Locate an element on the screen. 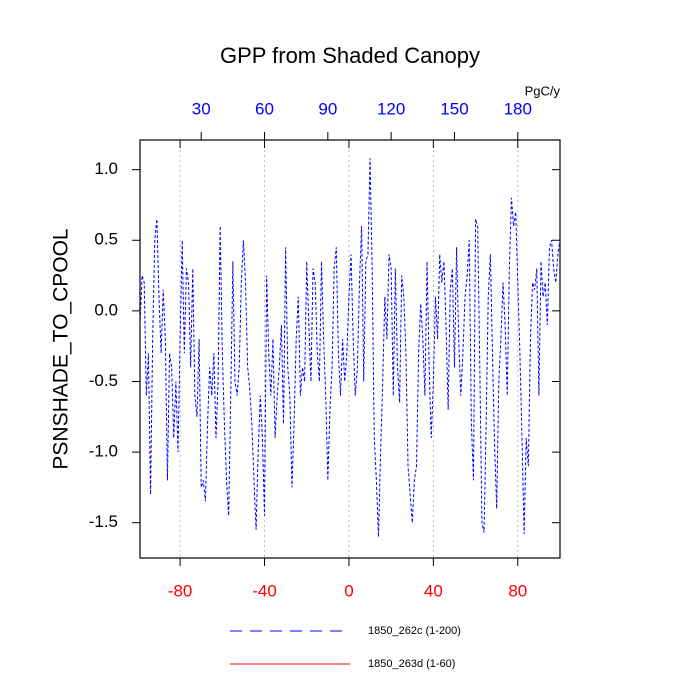 Image resolution: width=700 pixels, height=700 pixels. x2-tick-label: 120 is located at coordinates (391, 108).